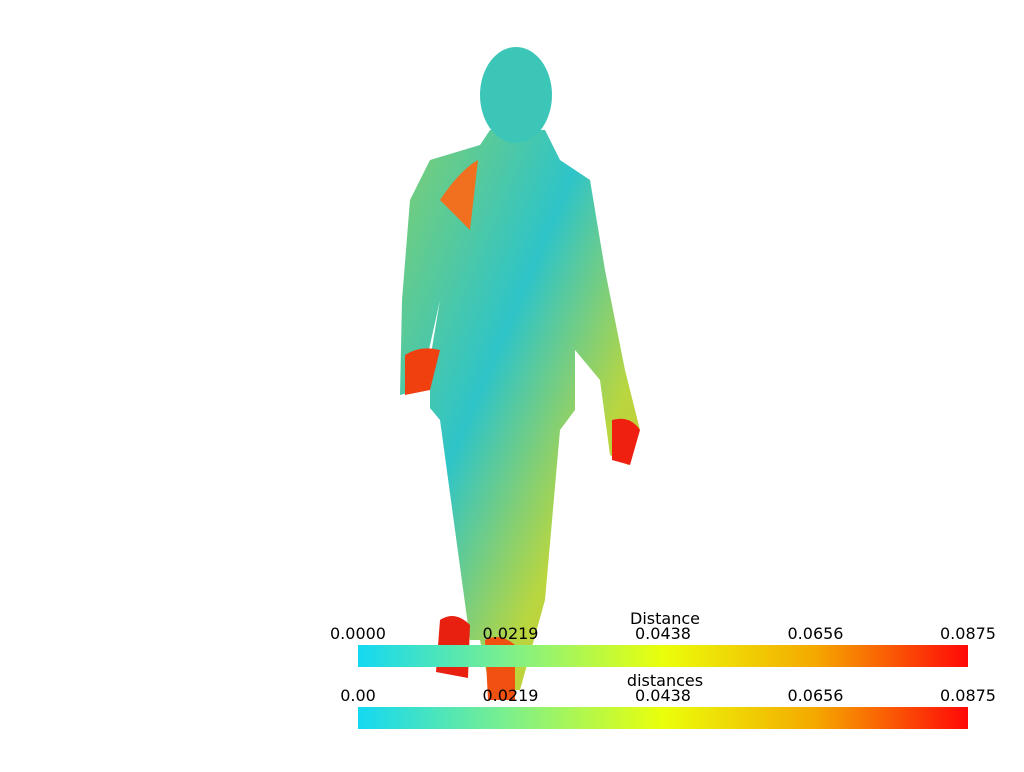 Image resolution: width=1024 pixels, height=772 pixels. Describe the element at coordinates (422, 371) in the screenshot. I see `hand-left` at that location.